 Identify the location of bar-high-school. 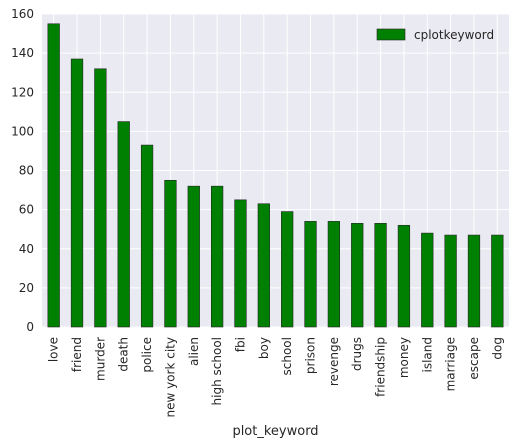
(217, 256).